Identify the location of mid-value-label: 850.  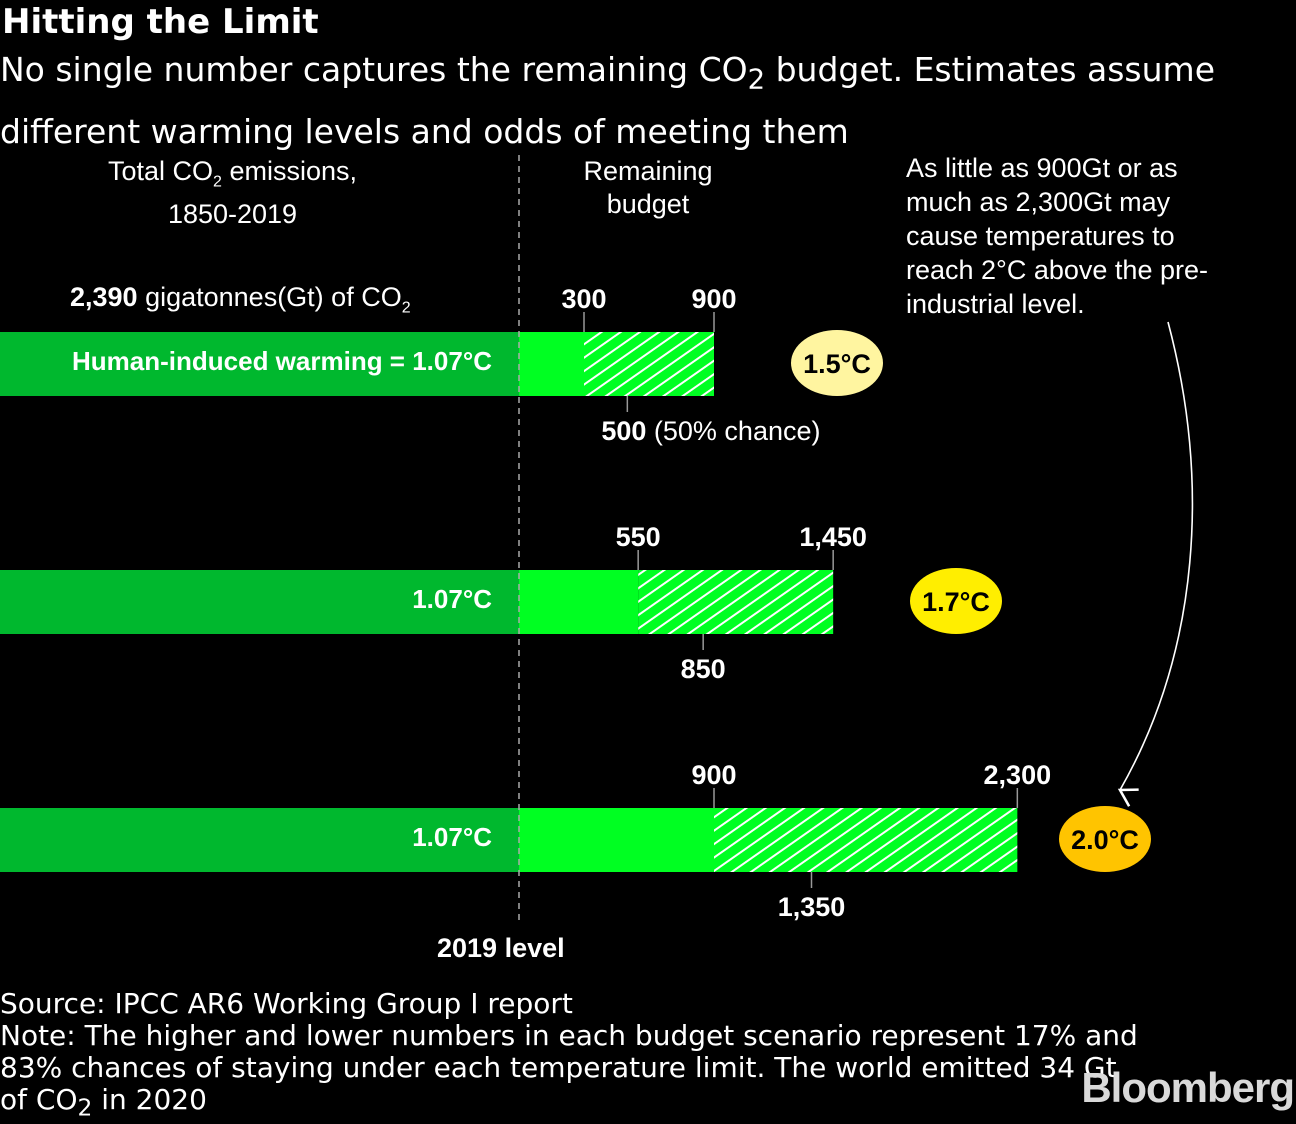
(703, 669).